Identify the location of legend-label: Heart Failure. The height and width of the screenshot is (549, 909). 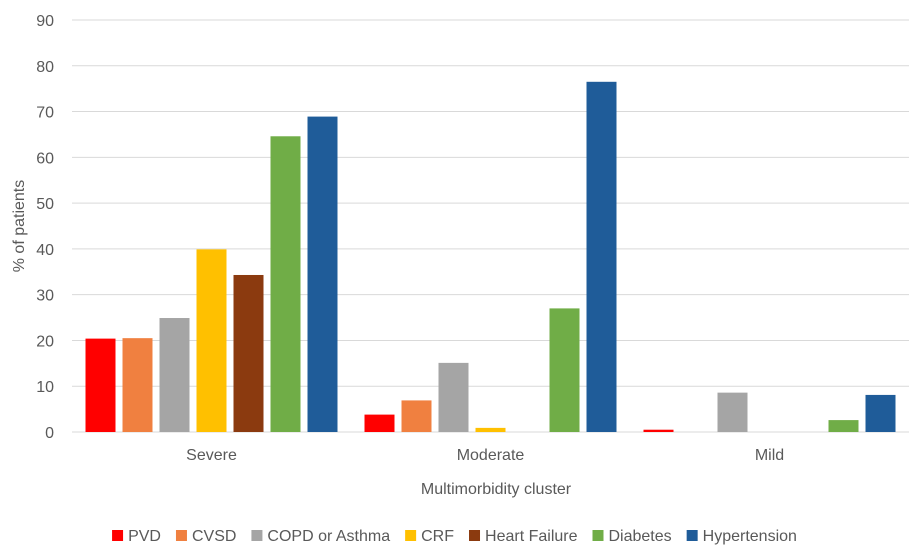
(531, 536).